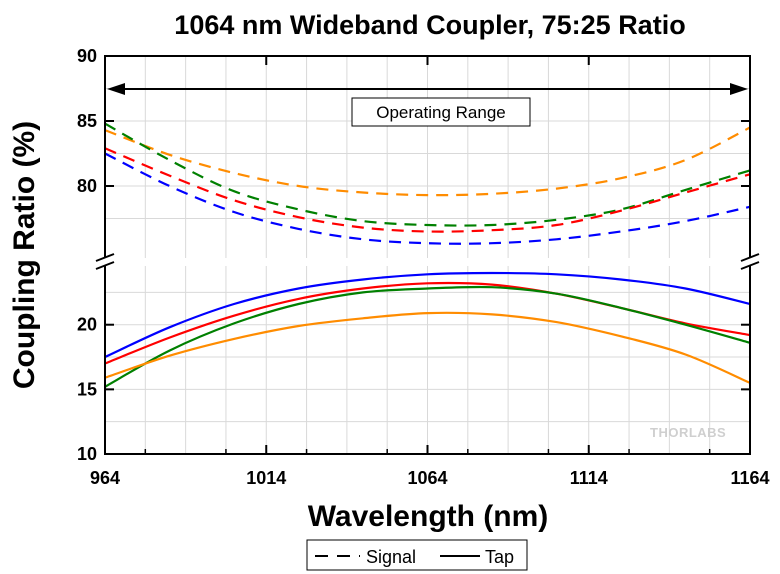 Image resolution: width=780 pixels, height=574 pixels. I want to click on x-axis-label: Wavelength (nm), so click(428, 516).